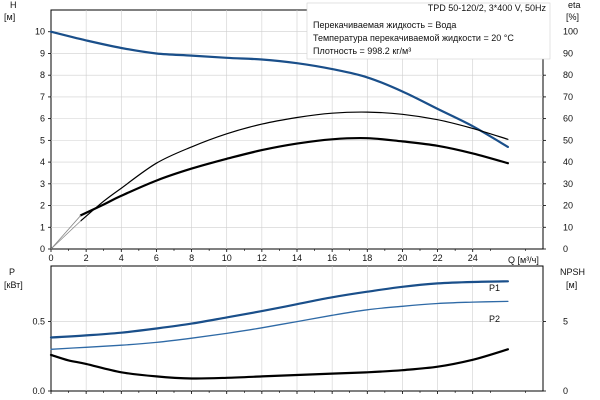 This screenshot has height=400, width=600. I want to click on x-tick-label-10: 20, so click(402, 258).